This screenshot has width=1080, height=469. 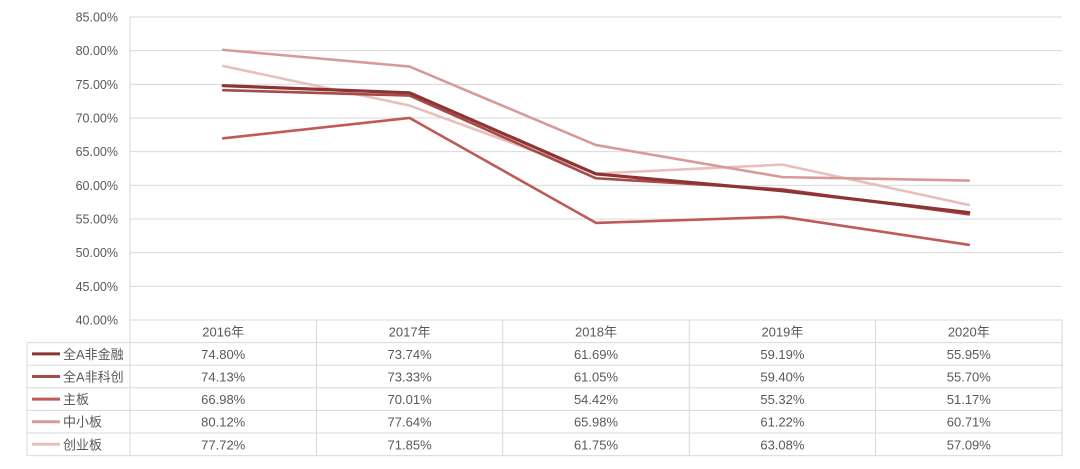 I want to click on legend-label: 全A非科创, so click(x=93, y=377).